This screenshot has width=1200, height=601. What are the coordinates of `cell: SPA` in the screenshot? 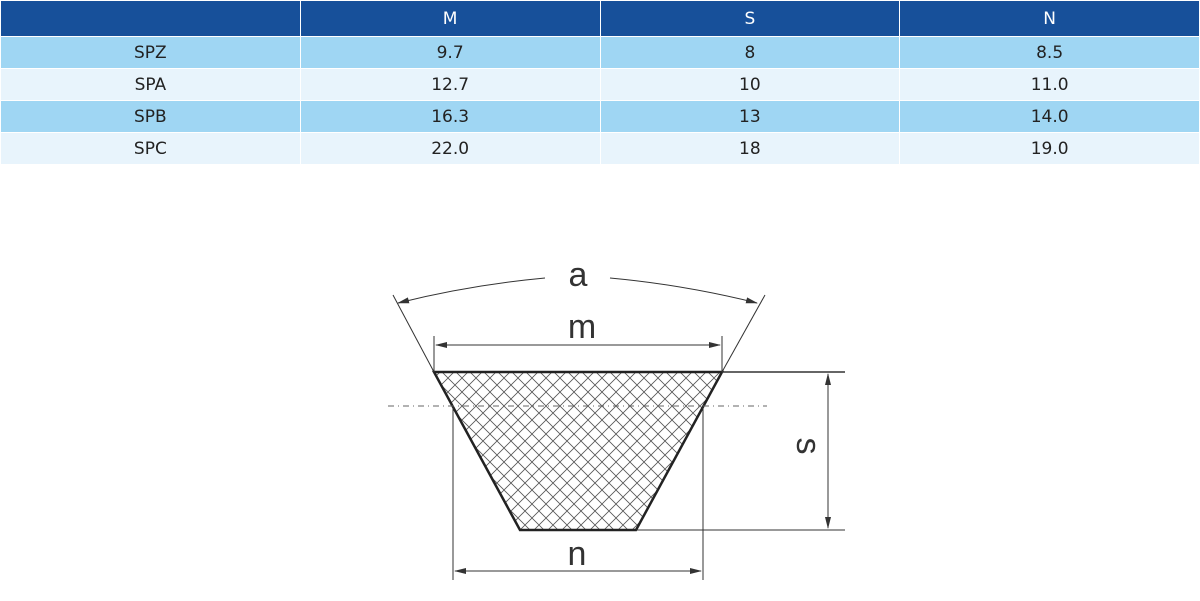 It's located at (150, 84).